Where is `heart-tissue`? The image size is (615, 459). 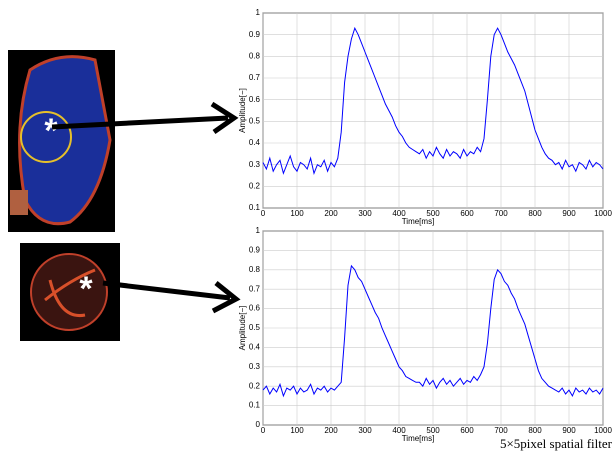 heart-tissue is located at coordinates (65, 140).